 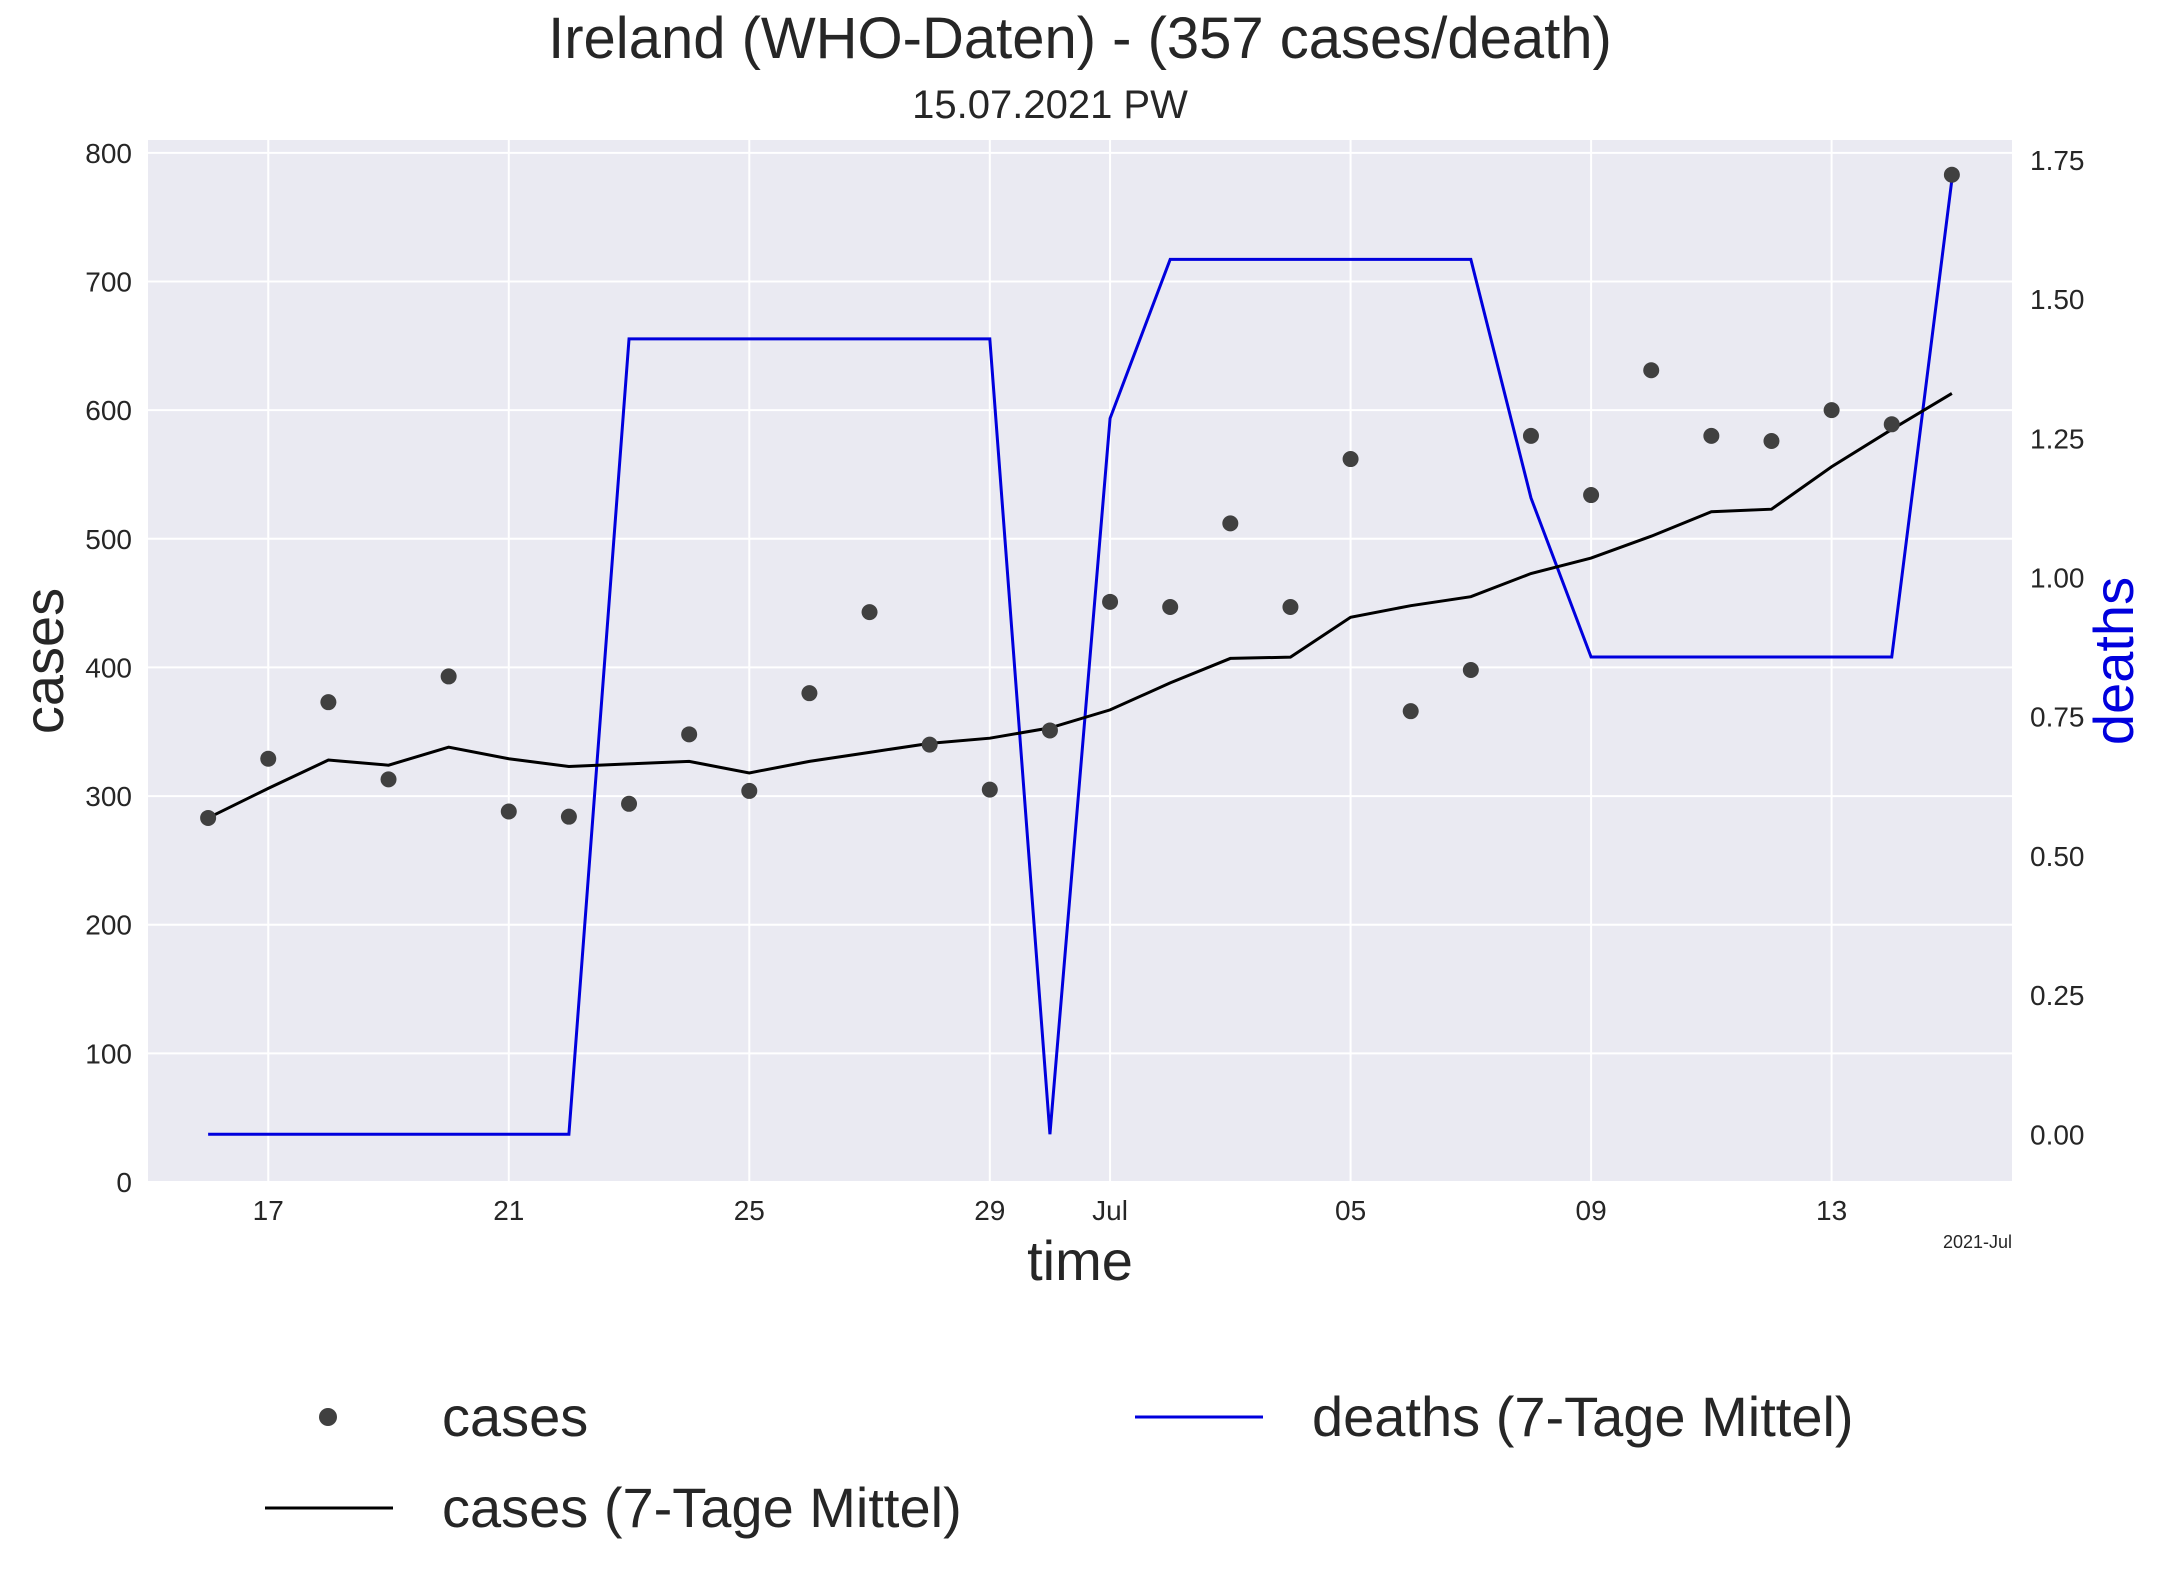 I want to click on legend-cases-label: cases, so click(x=515, y=1416).